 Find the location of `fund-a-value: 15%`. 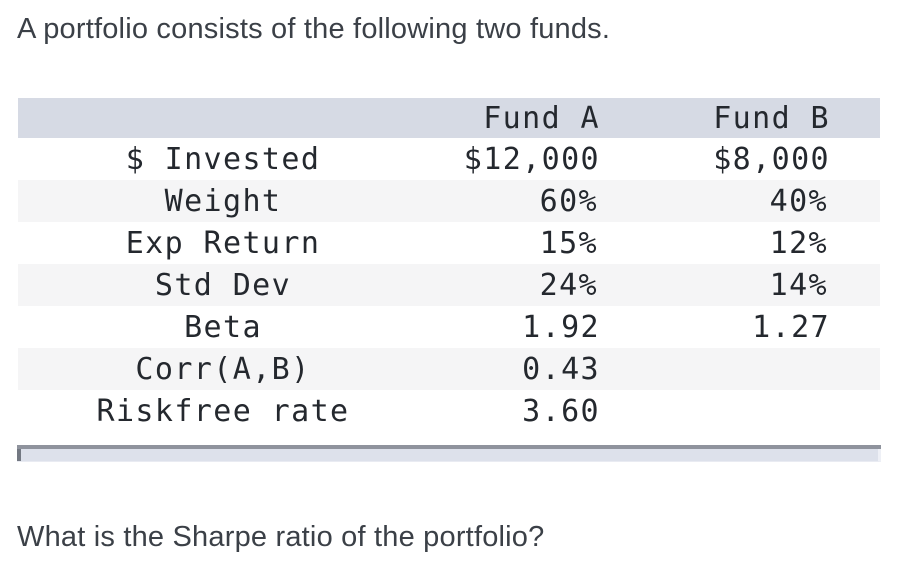

fund-a-value: 15% is located at coordinates (568, 243).